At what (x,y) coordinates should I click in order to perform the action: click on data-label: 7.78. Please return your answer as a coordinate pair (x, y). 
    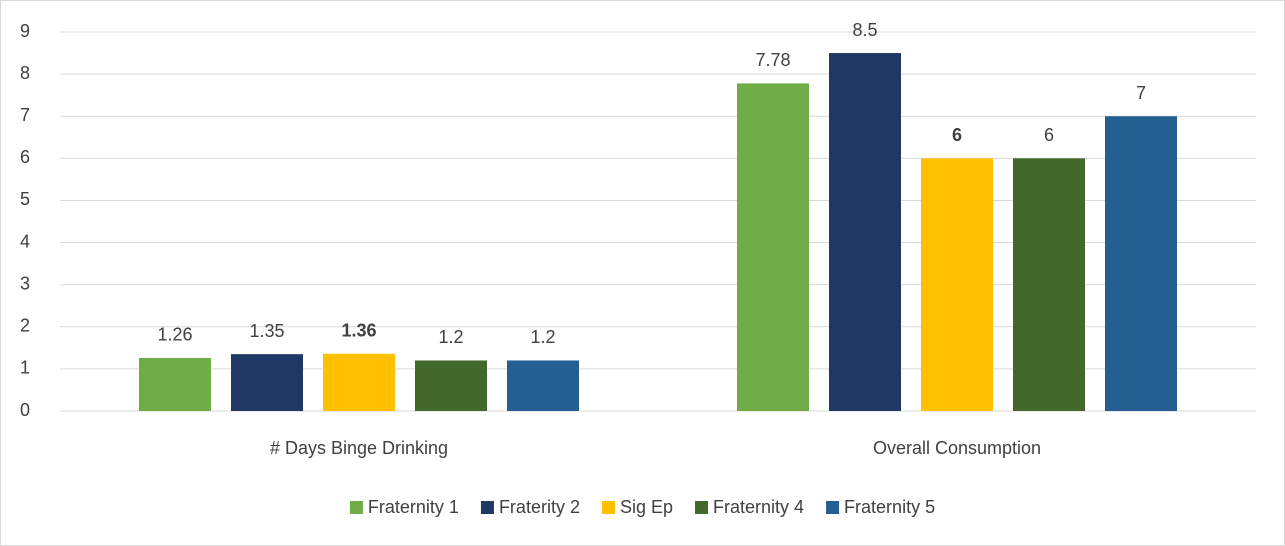
    Looking at the image, I should click on (772, 60).